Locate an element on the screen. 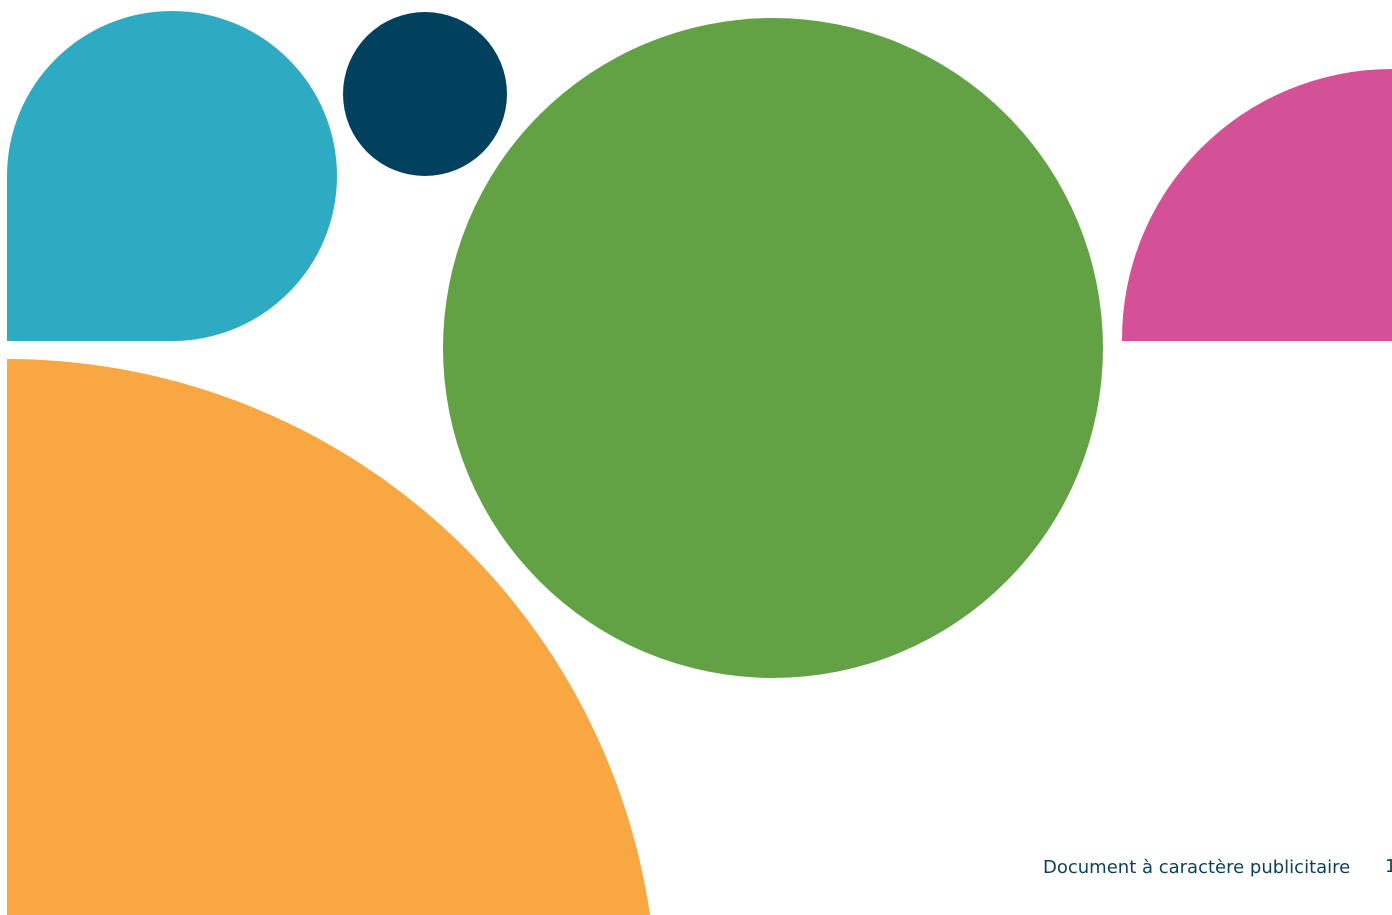 The image size is (1392, 915). publicity-disclaimer: Document à caractère publicitaire is located at coordinates (1197, 867).